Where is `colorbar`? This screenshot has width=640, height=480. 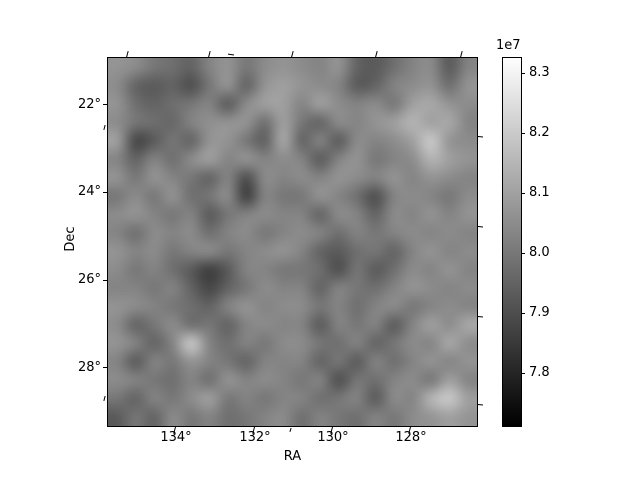 colorbar is located at coordinates (512, 242).